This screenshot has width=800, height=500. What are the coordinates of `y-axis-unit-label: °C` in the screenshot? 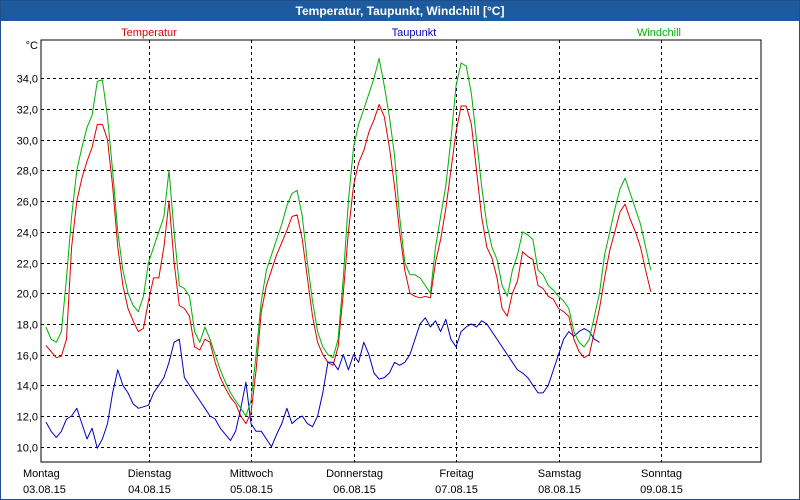 It's located at (32, 46).